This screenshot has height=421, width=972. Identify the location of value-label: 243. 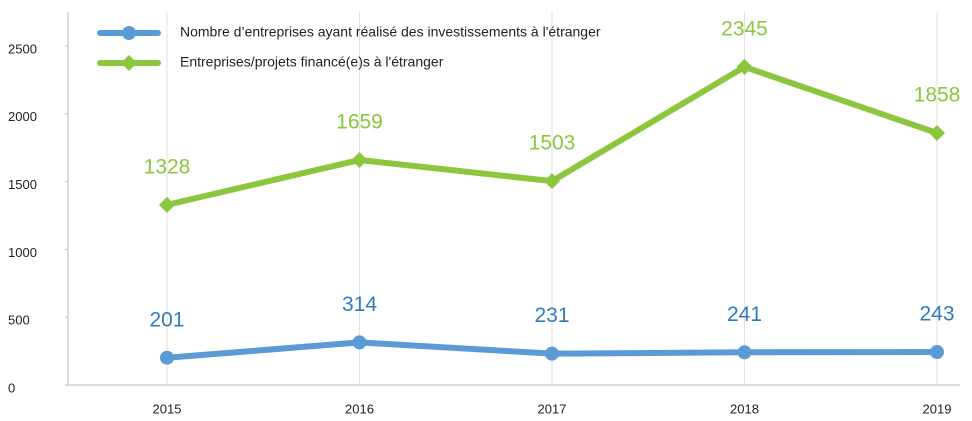
(936, 314).